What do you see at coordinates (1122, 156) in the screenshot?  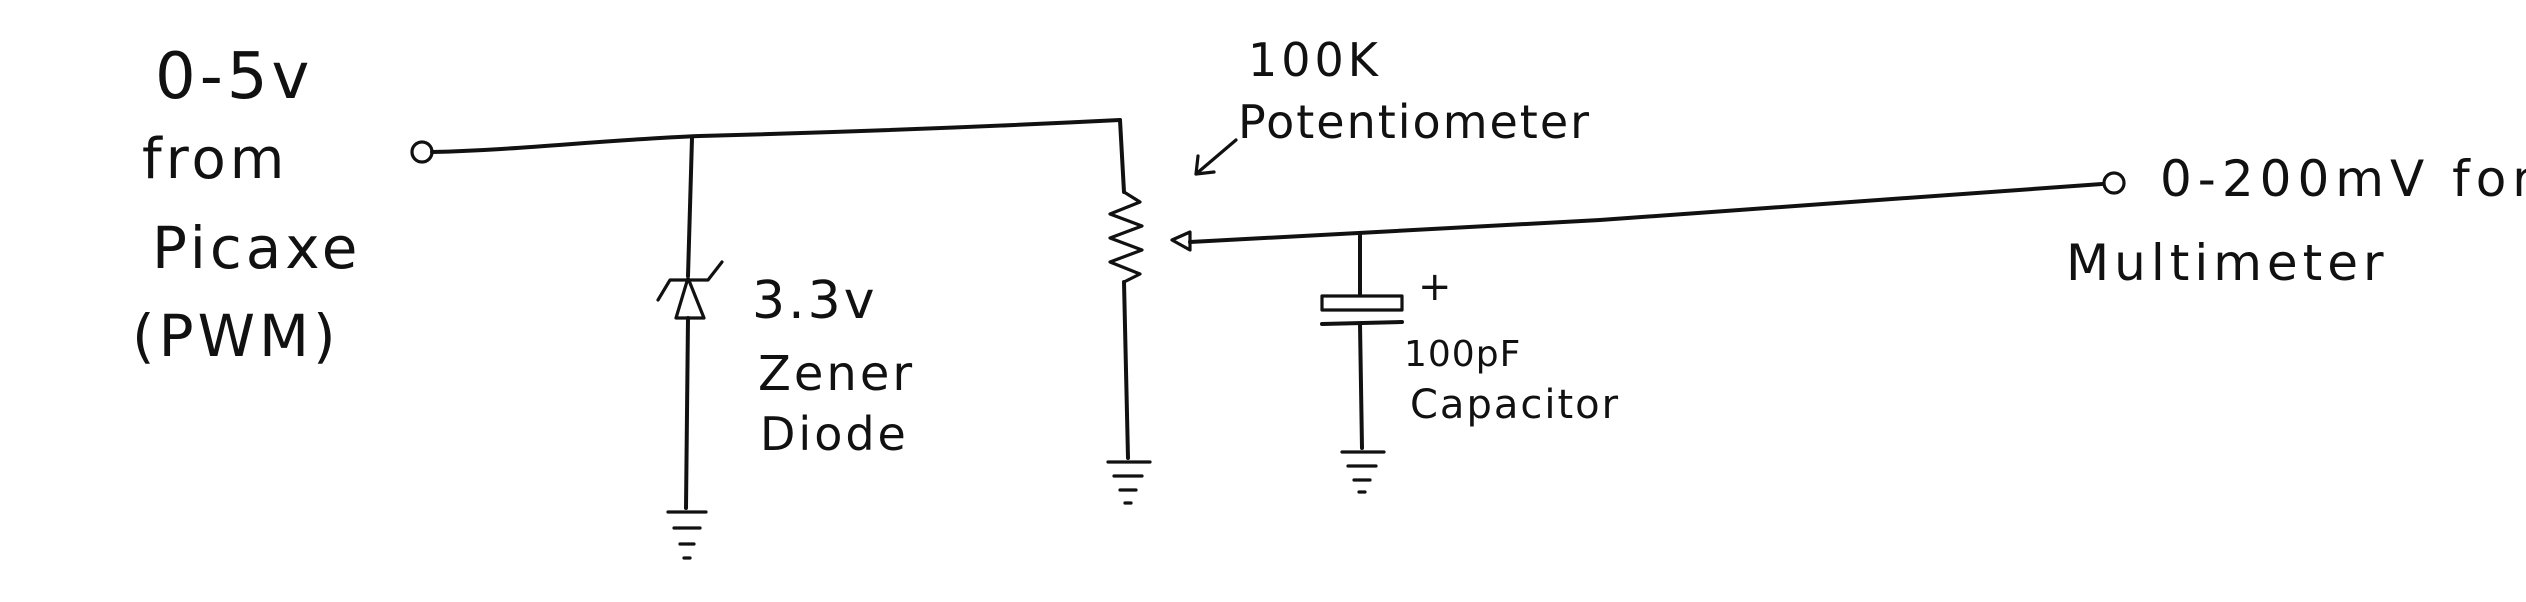 I see `pot-lead-top` at bounding box center [1122, 156].